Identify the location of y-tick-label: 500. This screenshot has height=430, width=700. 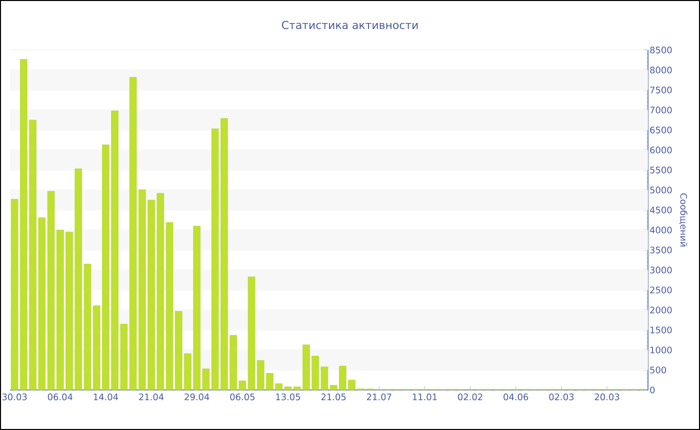
(658, 370).